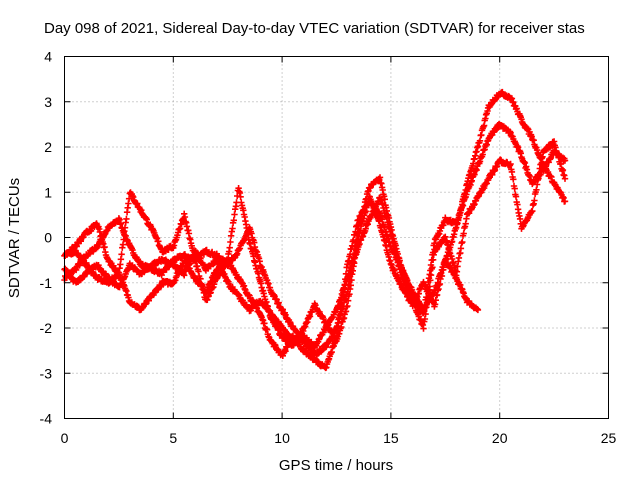  What do you see at coordinates (48, 57) in the screenshot?
I see `y-tick-label: 4` at bounding box center [48, 57].